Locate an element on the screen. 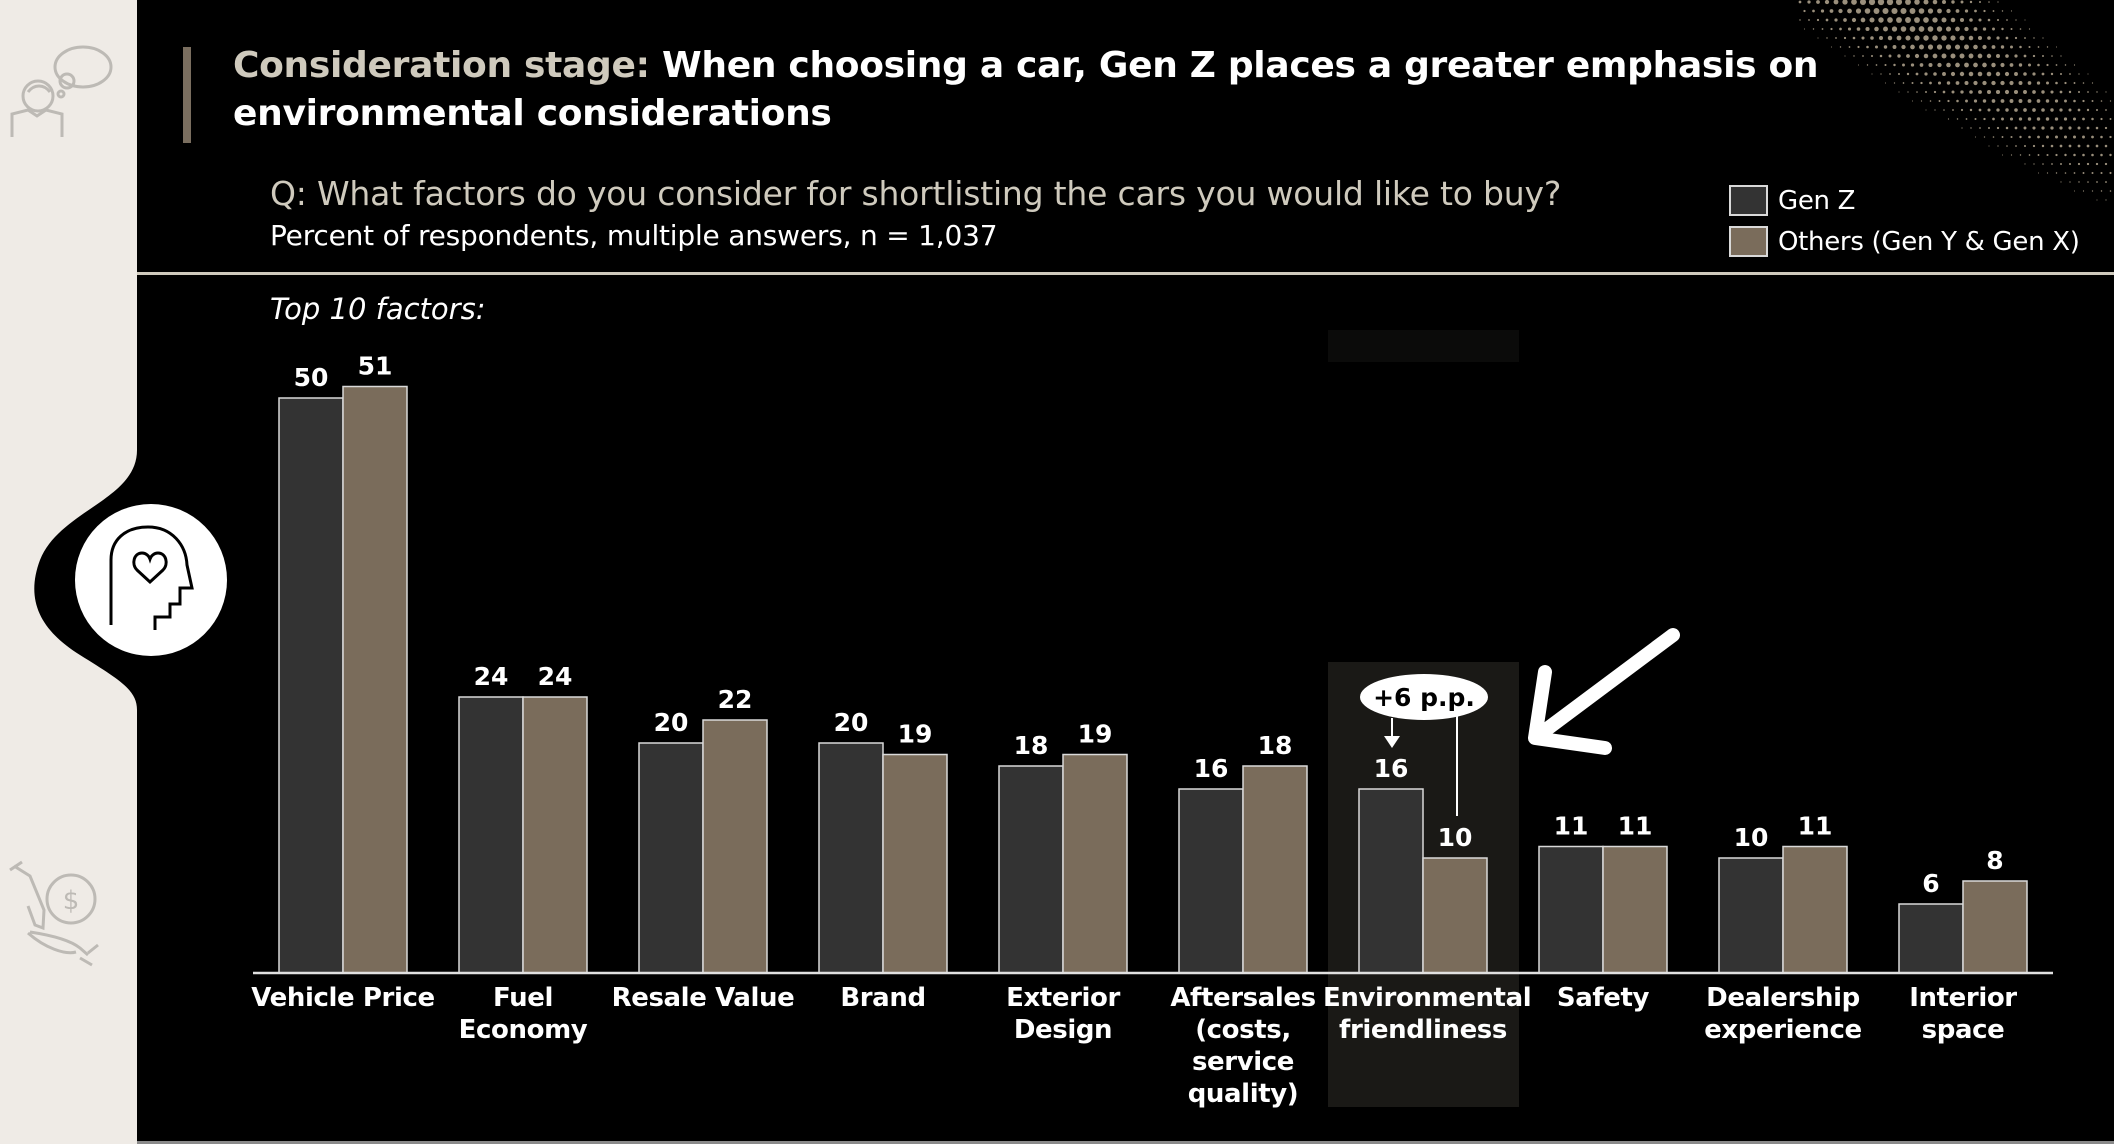 This screenshot has height=1144, width=2114. sidebar-panel is located at coordinates (68, 572).